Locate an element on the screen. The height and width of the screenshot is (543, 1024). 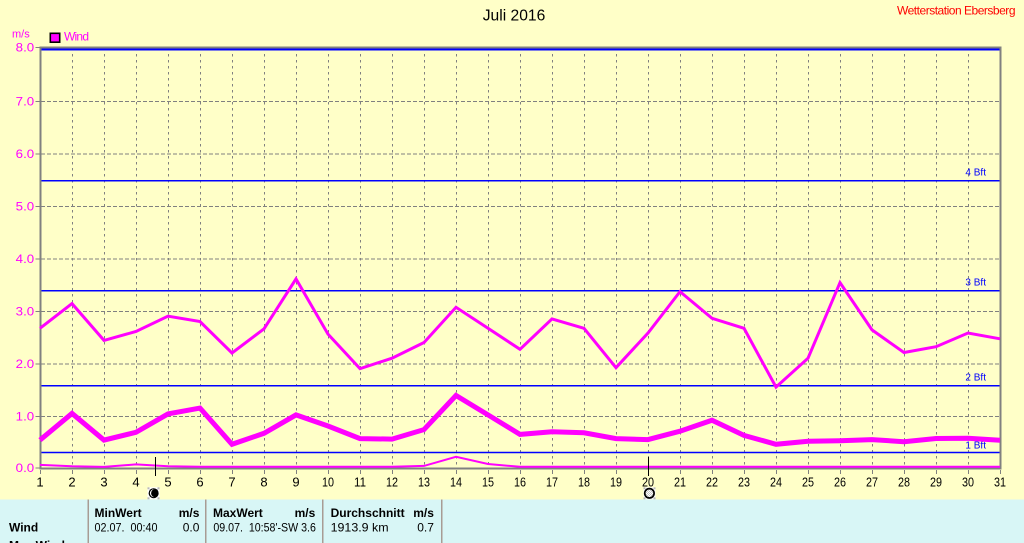
svg-text: MinWert is located at coordinates (118, 513).